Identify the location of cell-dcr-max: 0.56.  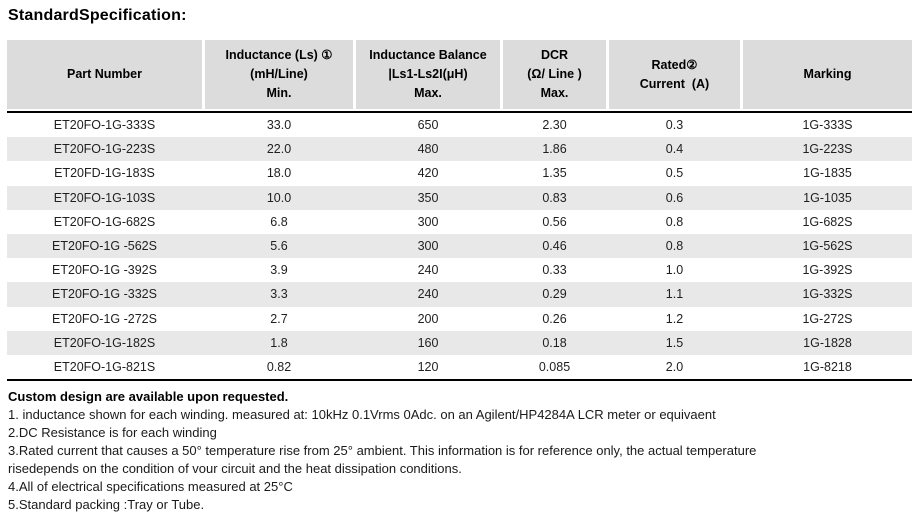
(554, 221).